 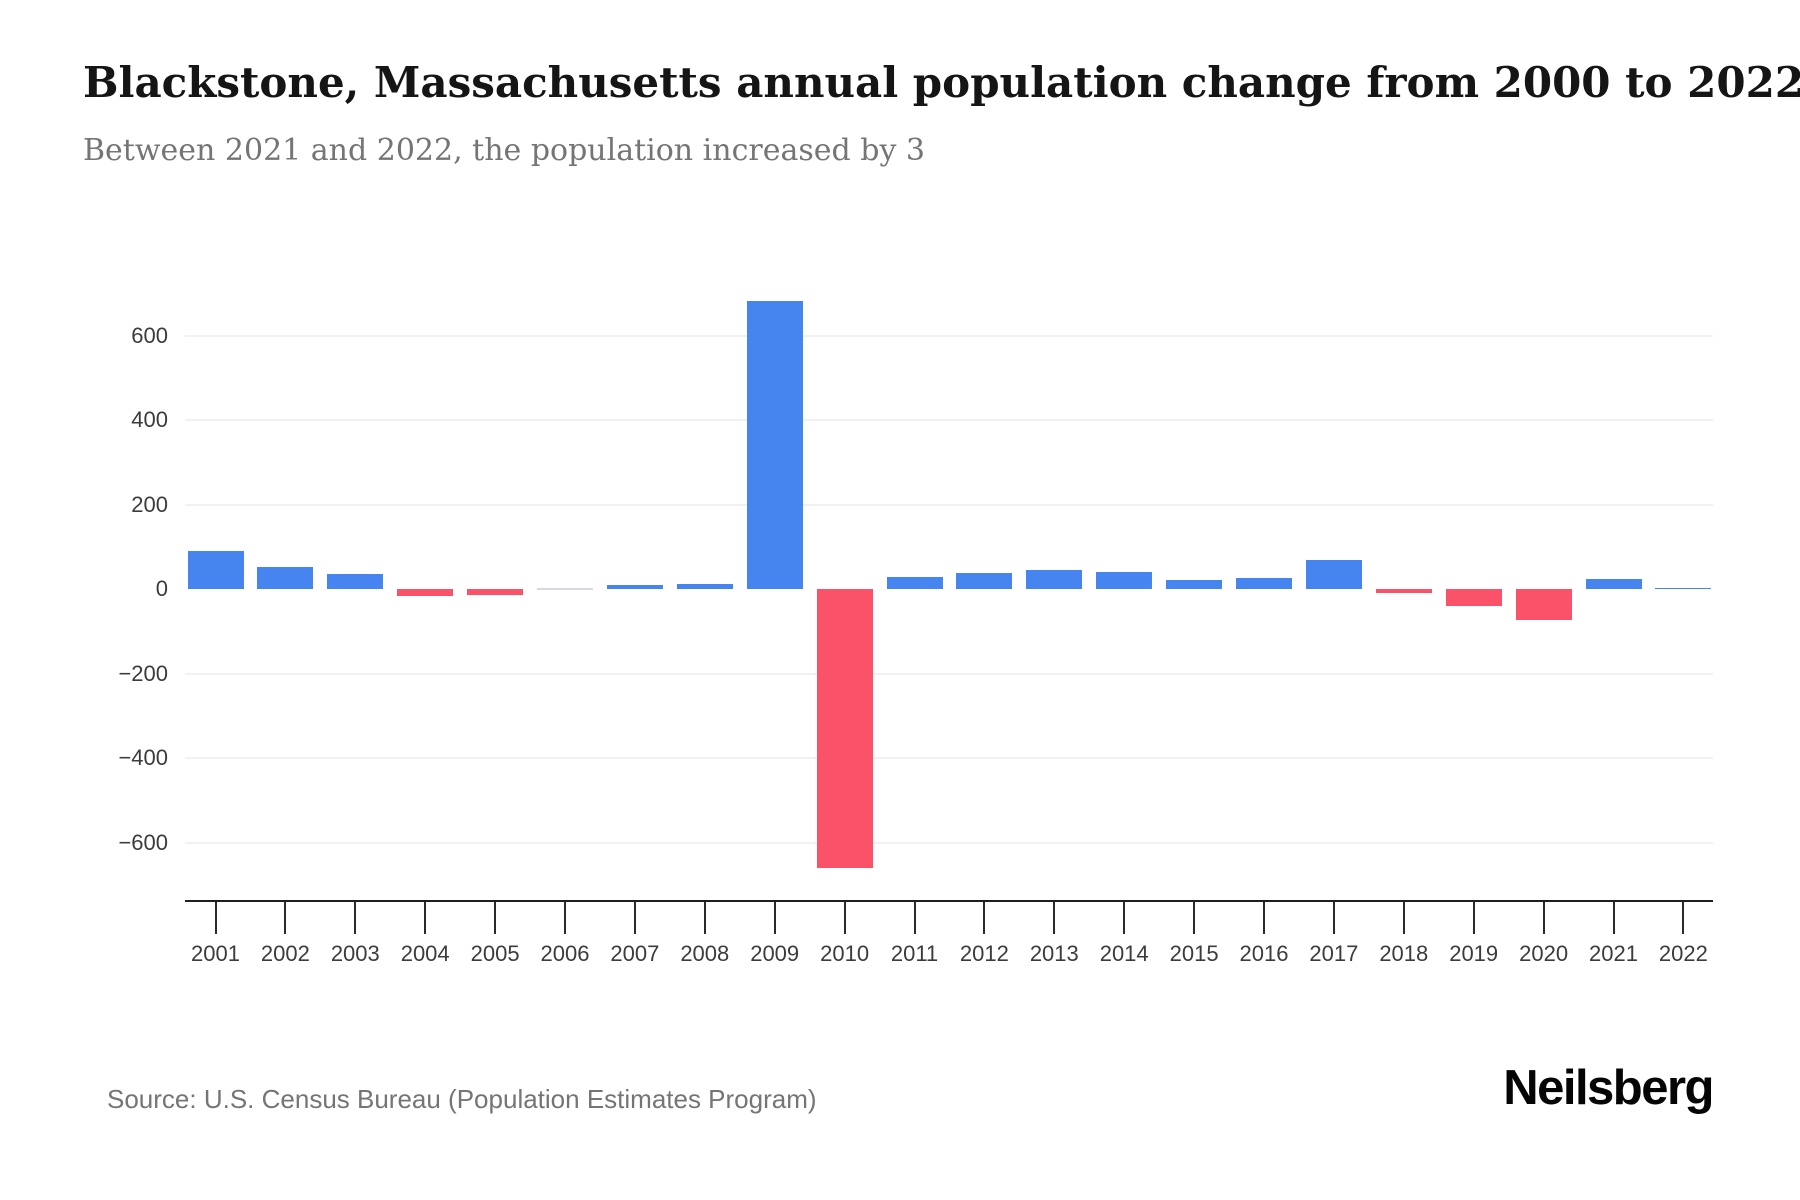 I want to click on bar-2017, so click(x=1333, y=574).